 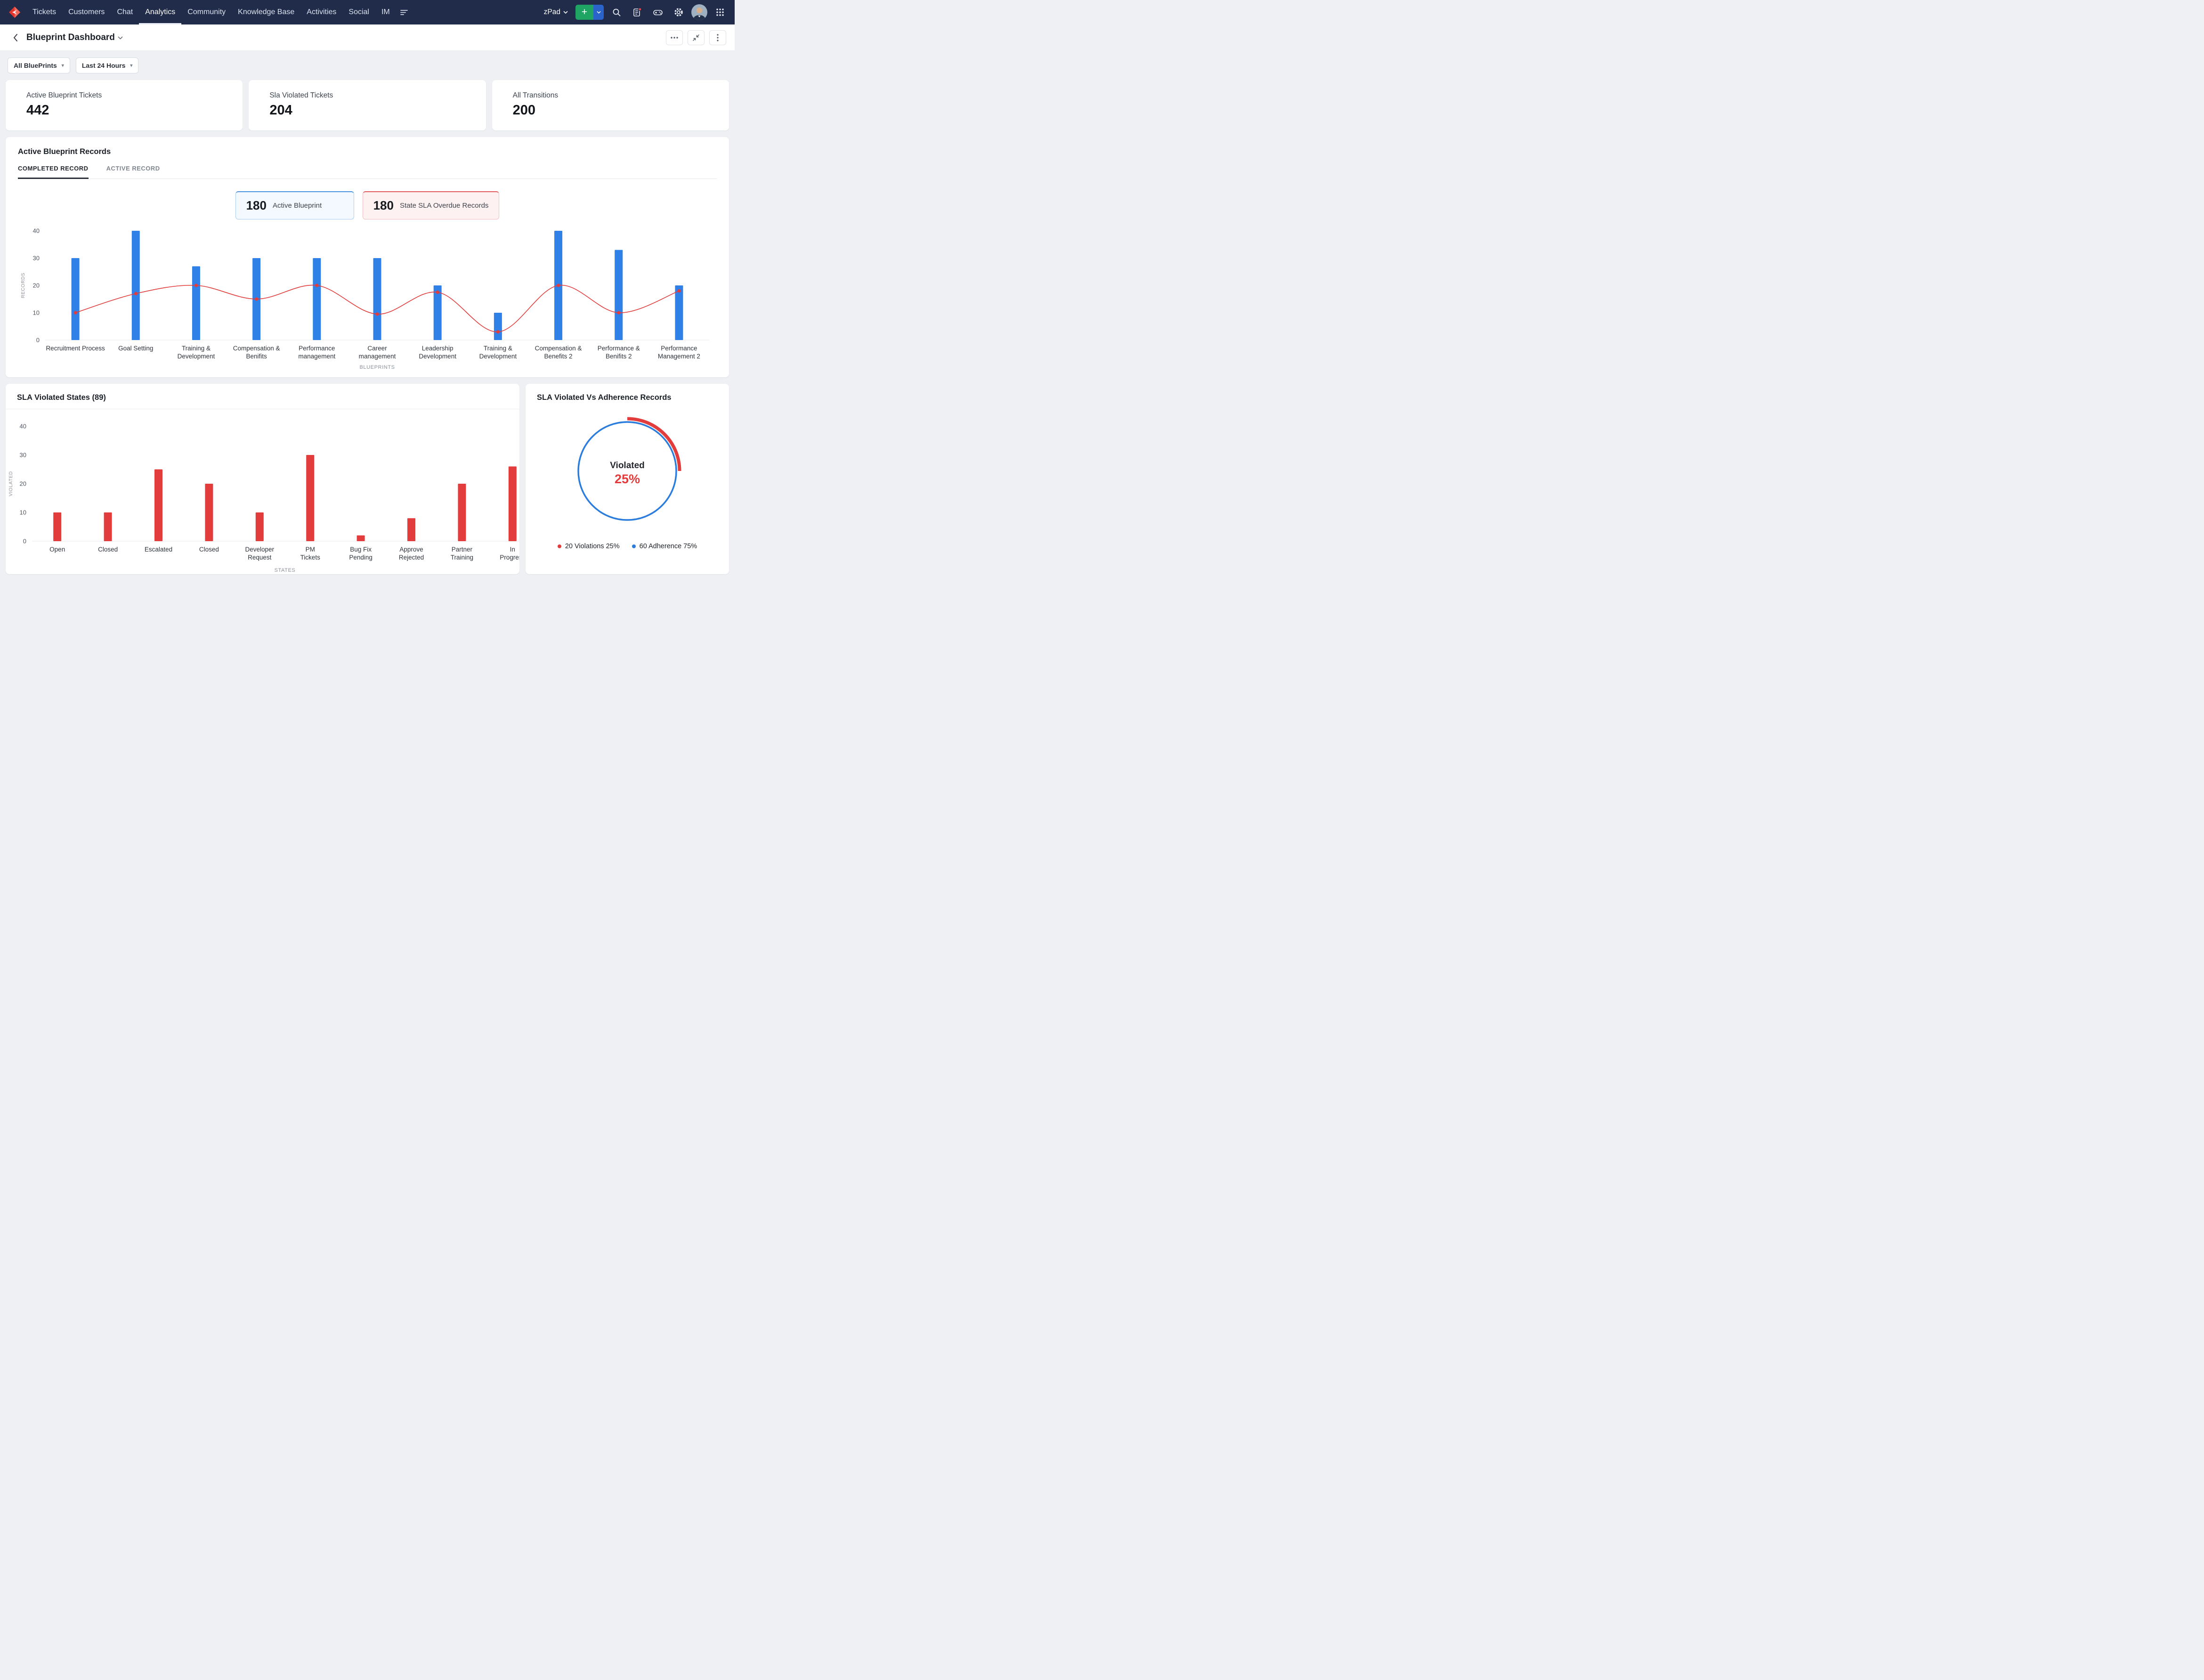 I want to click on info-button, so click(x=717, y=37).